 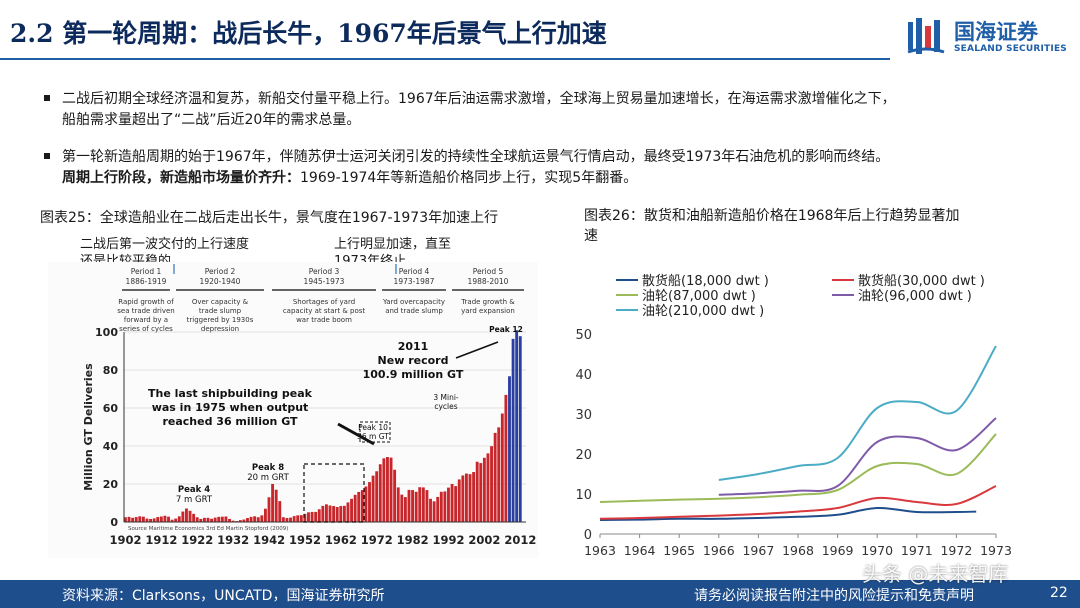 What do you see at coordinates (877, 550) in the screenshot?
I see `right-x-tick-label: 1970` at bounding box center [877, 550].